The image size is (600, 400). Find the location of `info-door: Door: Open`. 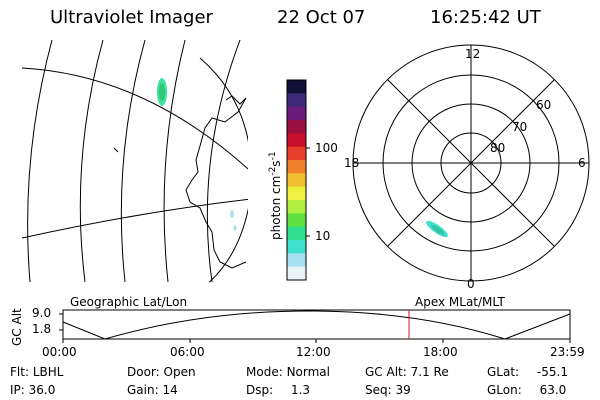

info-door: Door: Open is located at coordinates (161, 372).